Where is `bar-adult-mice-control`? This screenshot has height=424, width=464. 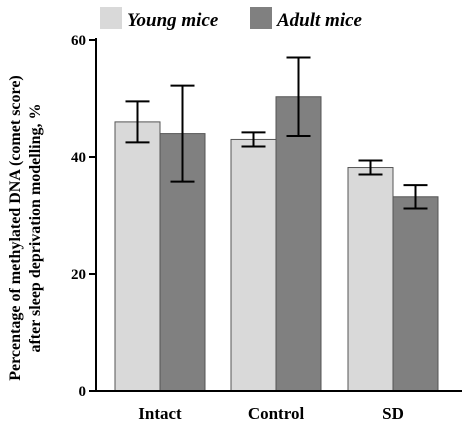
bar-adult-mice-control is located at coordinates (298, 244).